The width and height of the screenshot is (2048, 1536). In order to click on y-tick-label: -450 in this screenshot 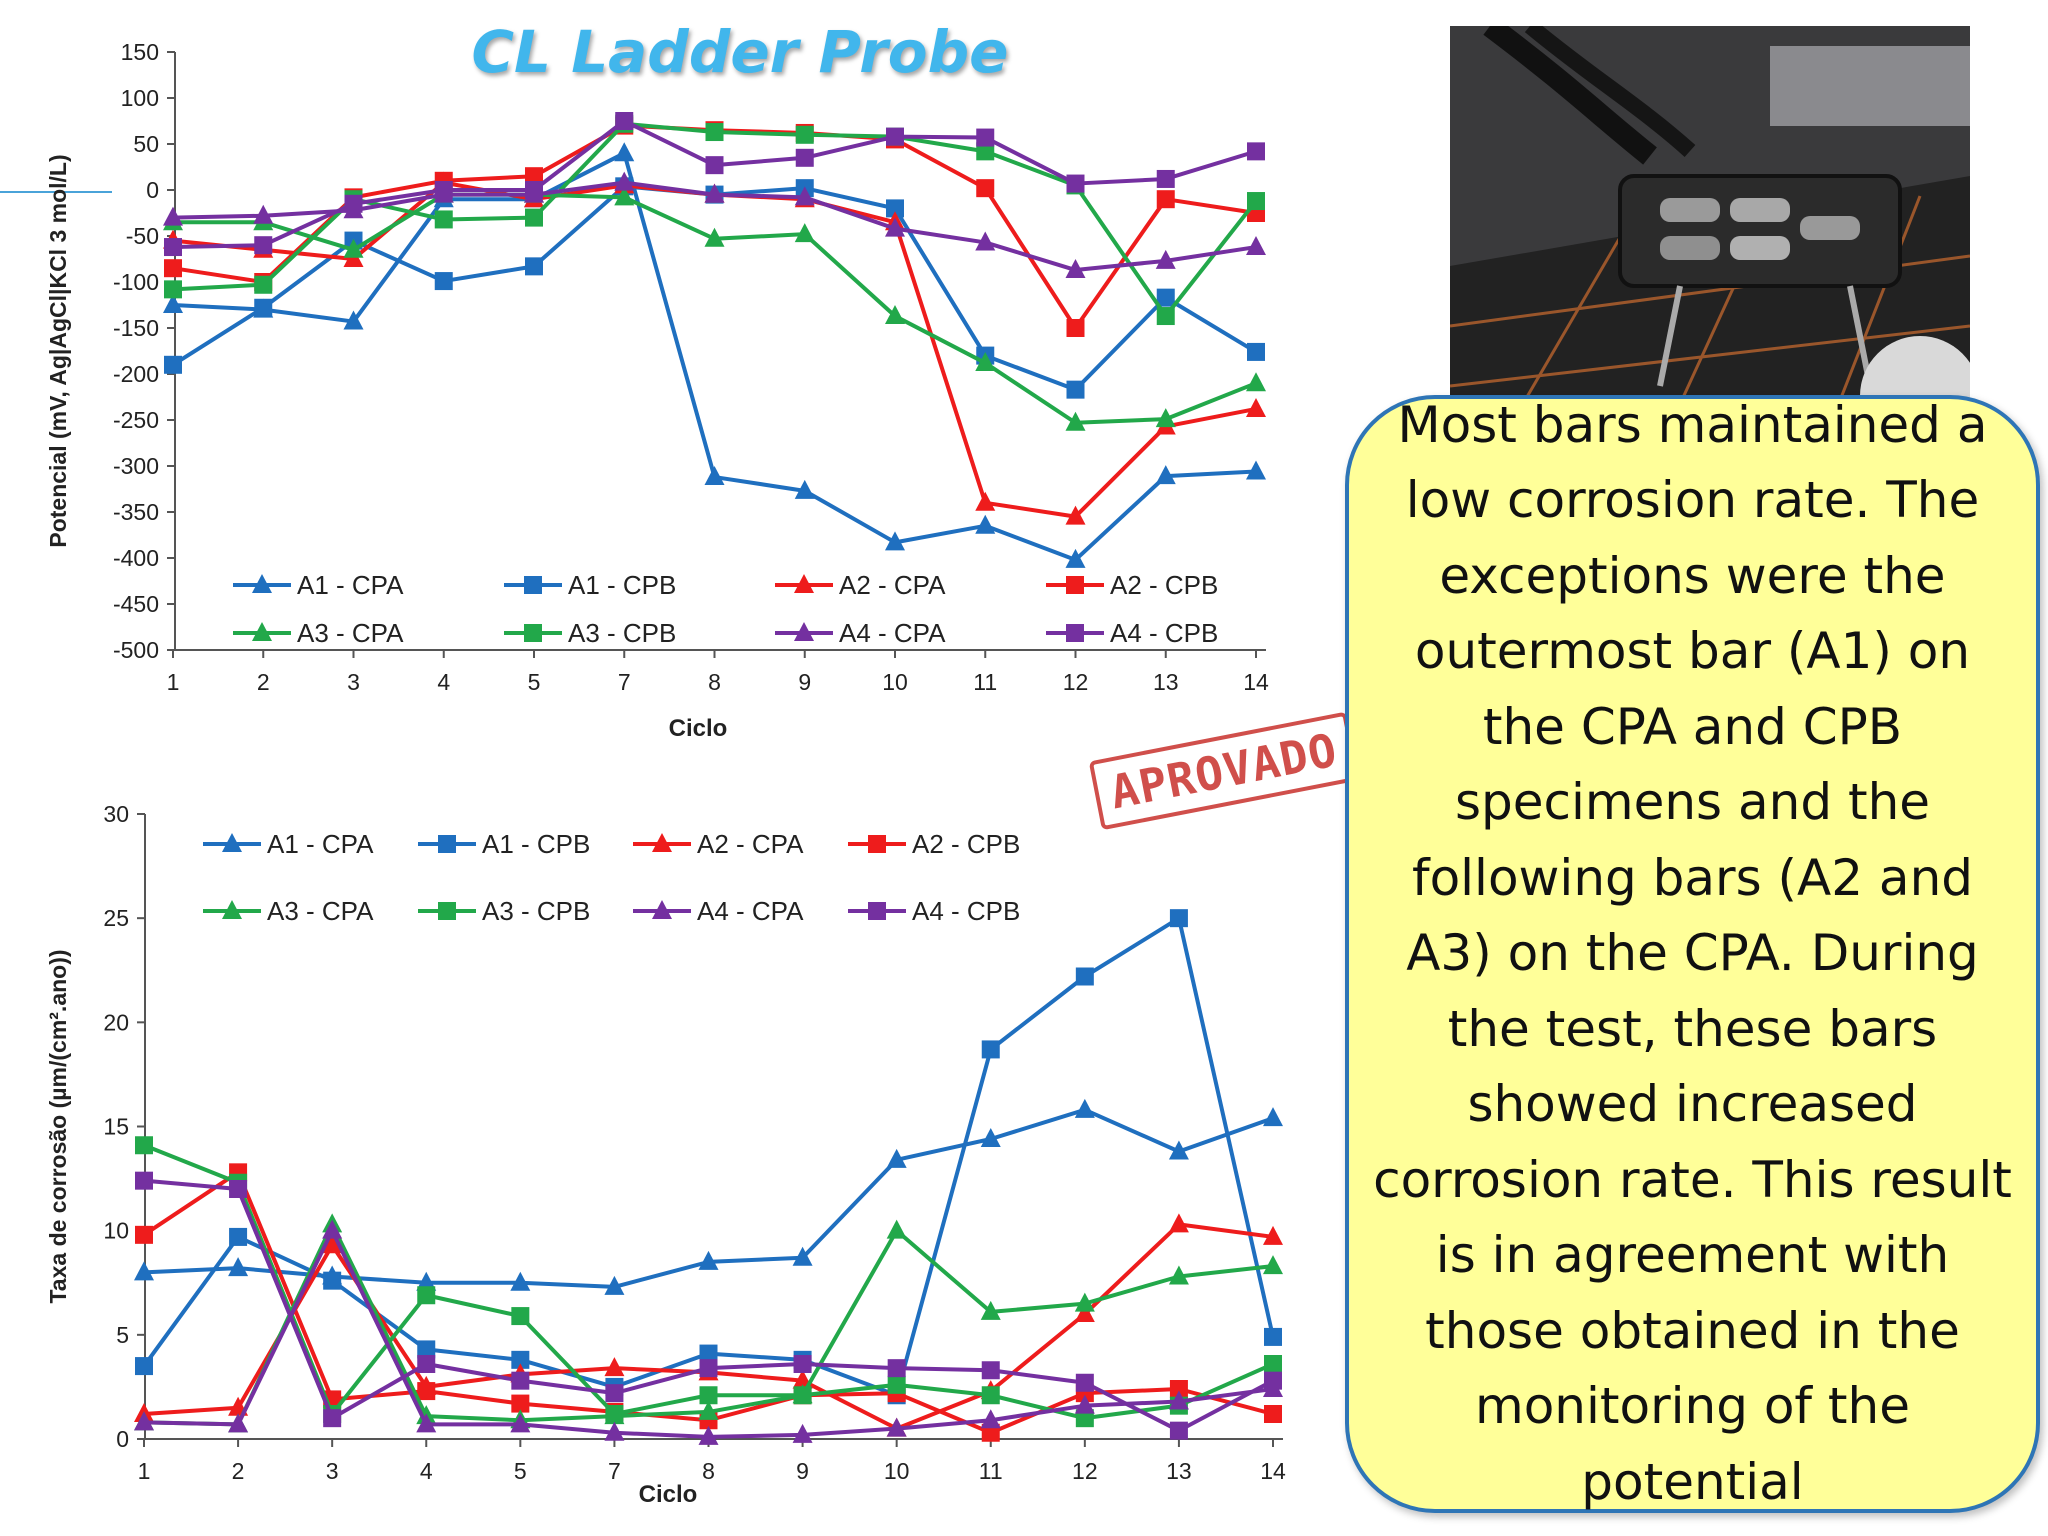, I will do `click(136, 604)`.